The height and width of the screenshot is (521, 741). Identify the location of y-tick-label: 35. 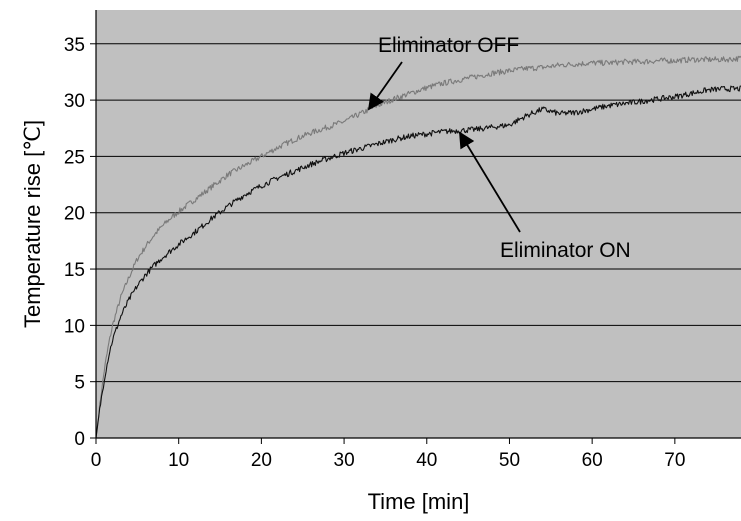
(74, 45).